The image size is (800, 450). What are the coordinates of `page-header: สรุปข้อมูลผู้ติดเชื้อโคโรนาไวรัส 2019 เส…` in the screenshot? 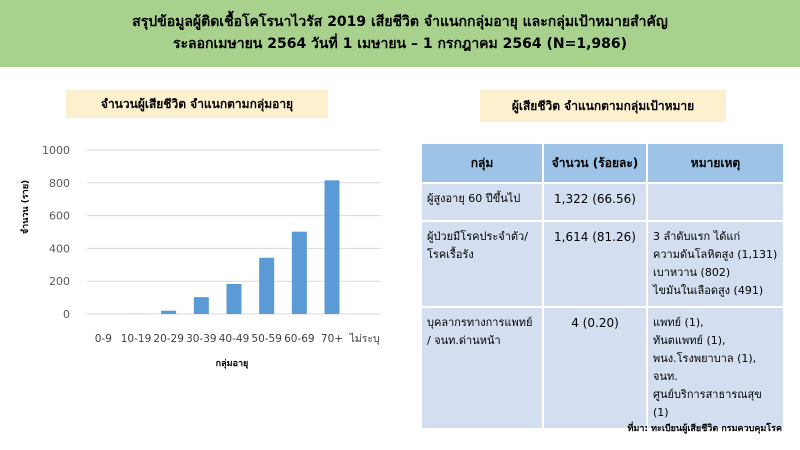 It's located at (400, 33).